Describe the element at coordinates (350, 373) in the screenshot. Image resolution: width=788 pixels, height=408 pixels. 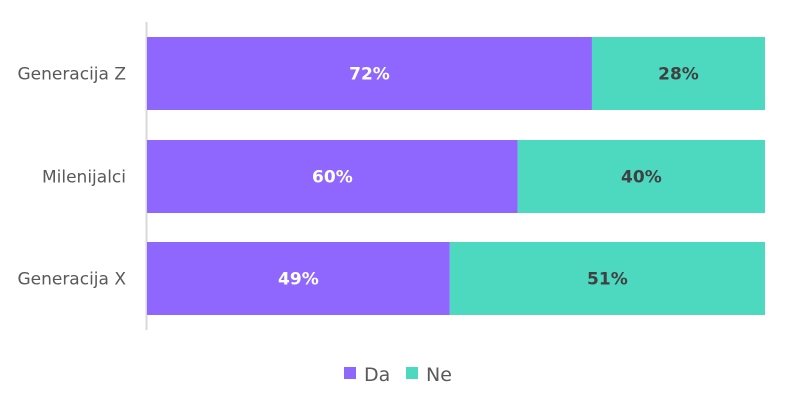
I see `legend-swatch-da` at that location.